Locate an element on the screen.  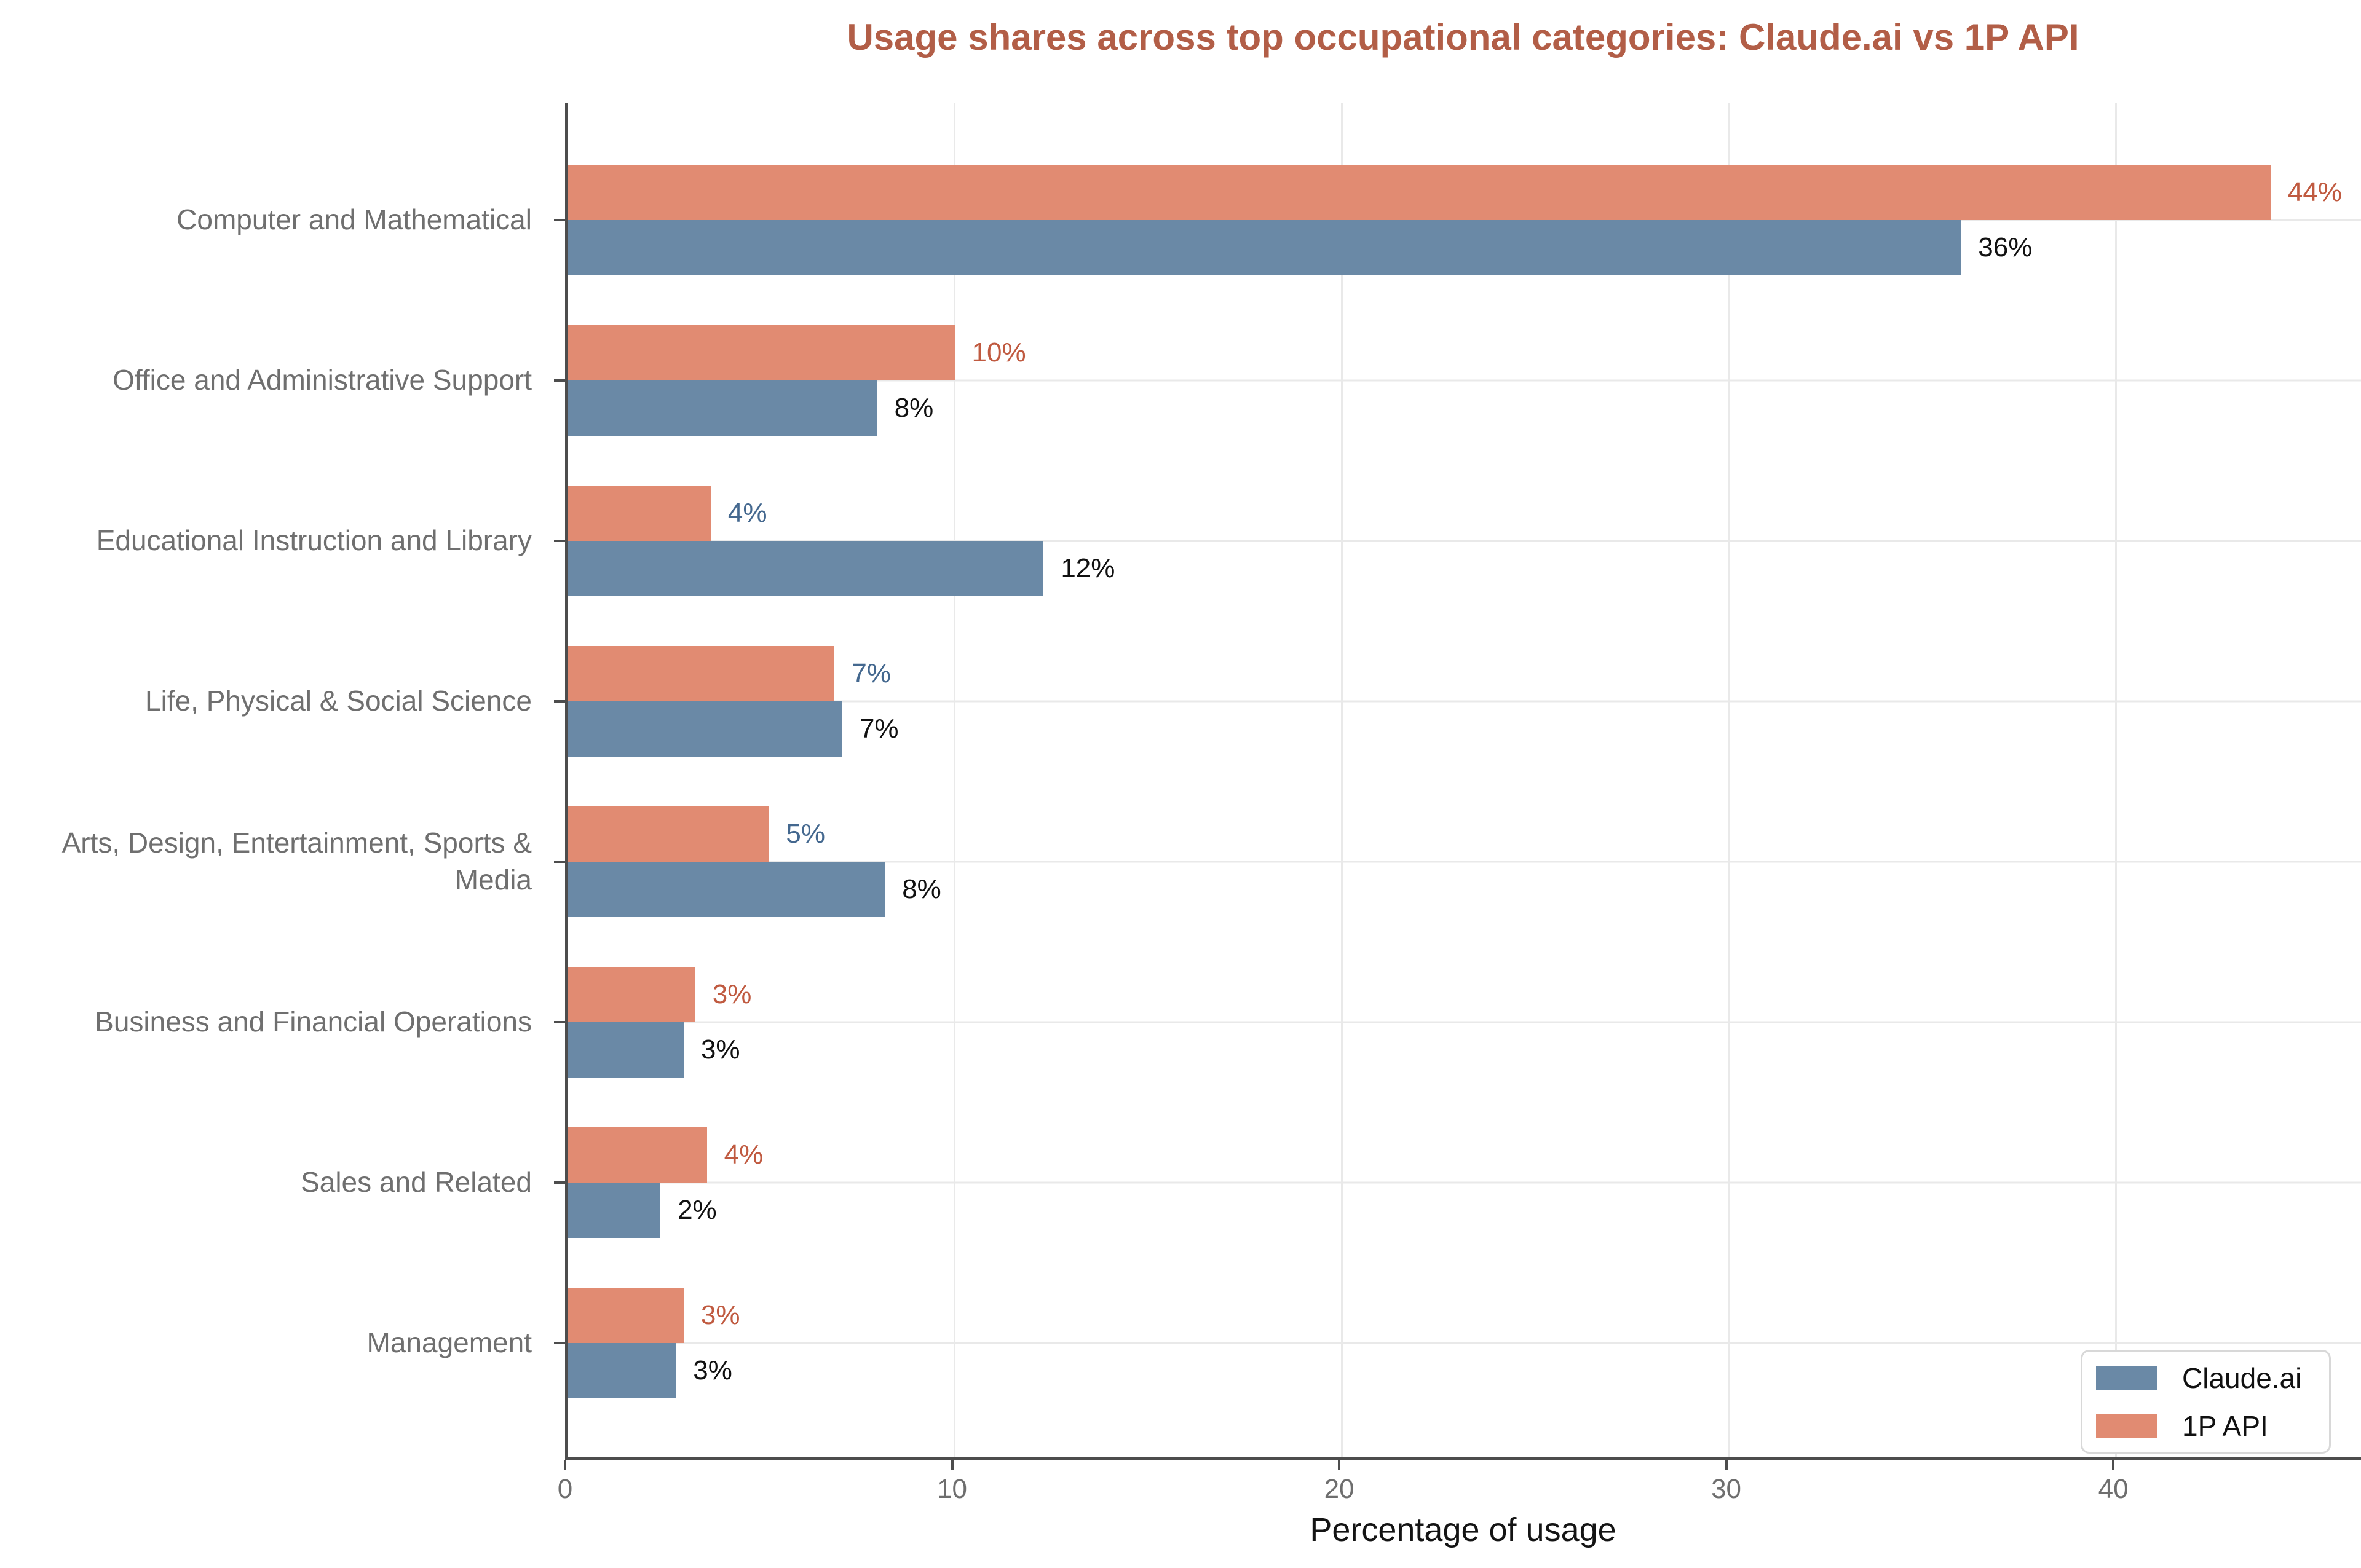
value-label-1p-api: 7% is located at coordinates (871, 673).